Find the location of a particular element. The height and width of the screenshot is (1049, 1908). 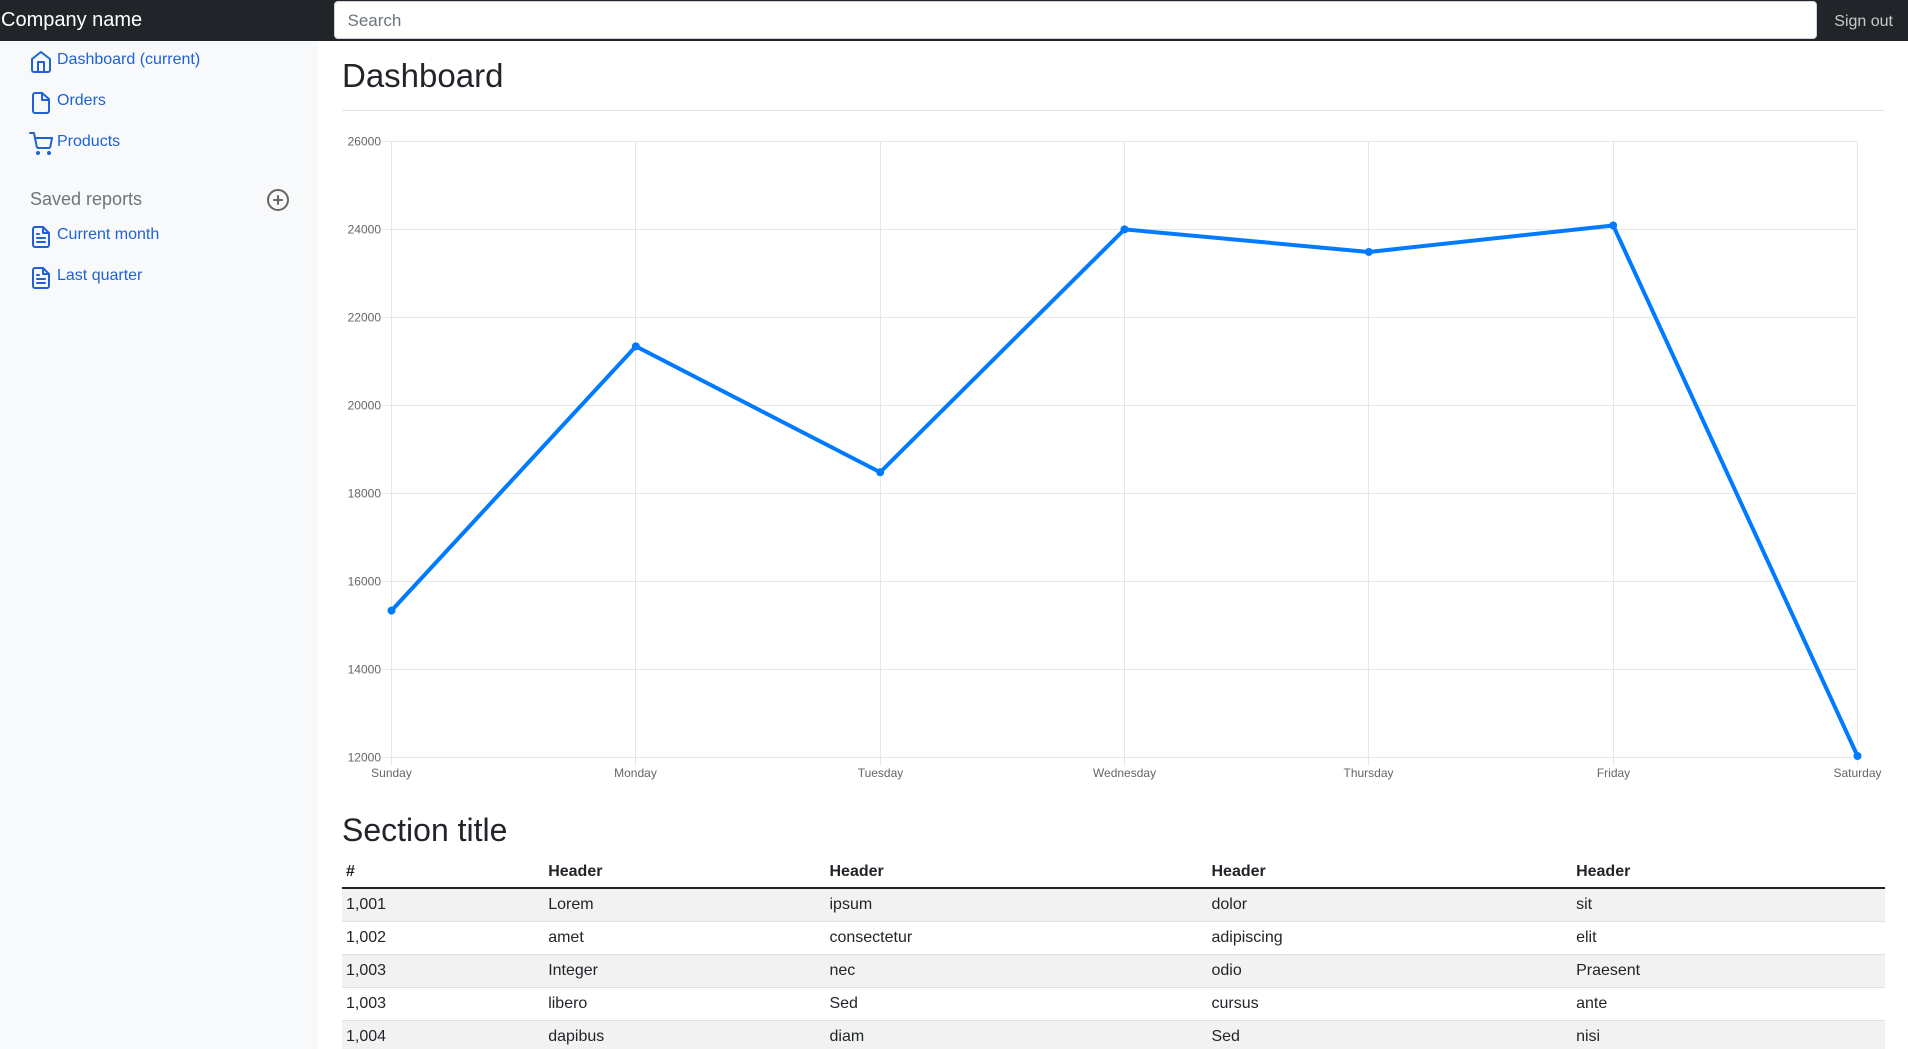

svg-text: Wednesday is located at coordinates (1124, 773).